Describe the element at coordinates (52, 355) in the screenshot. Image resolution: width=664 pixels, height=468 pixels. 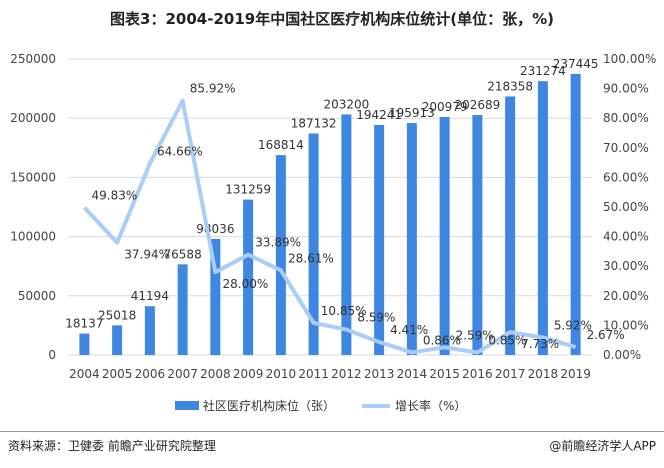
I see `left-tick-label: 0` at that location.